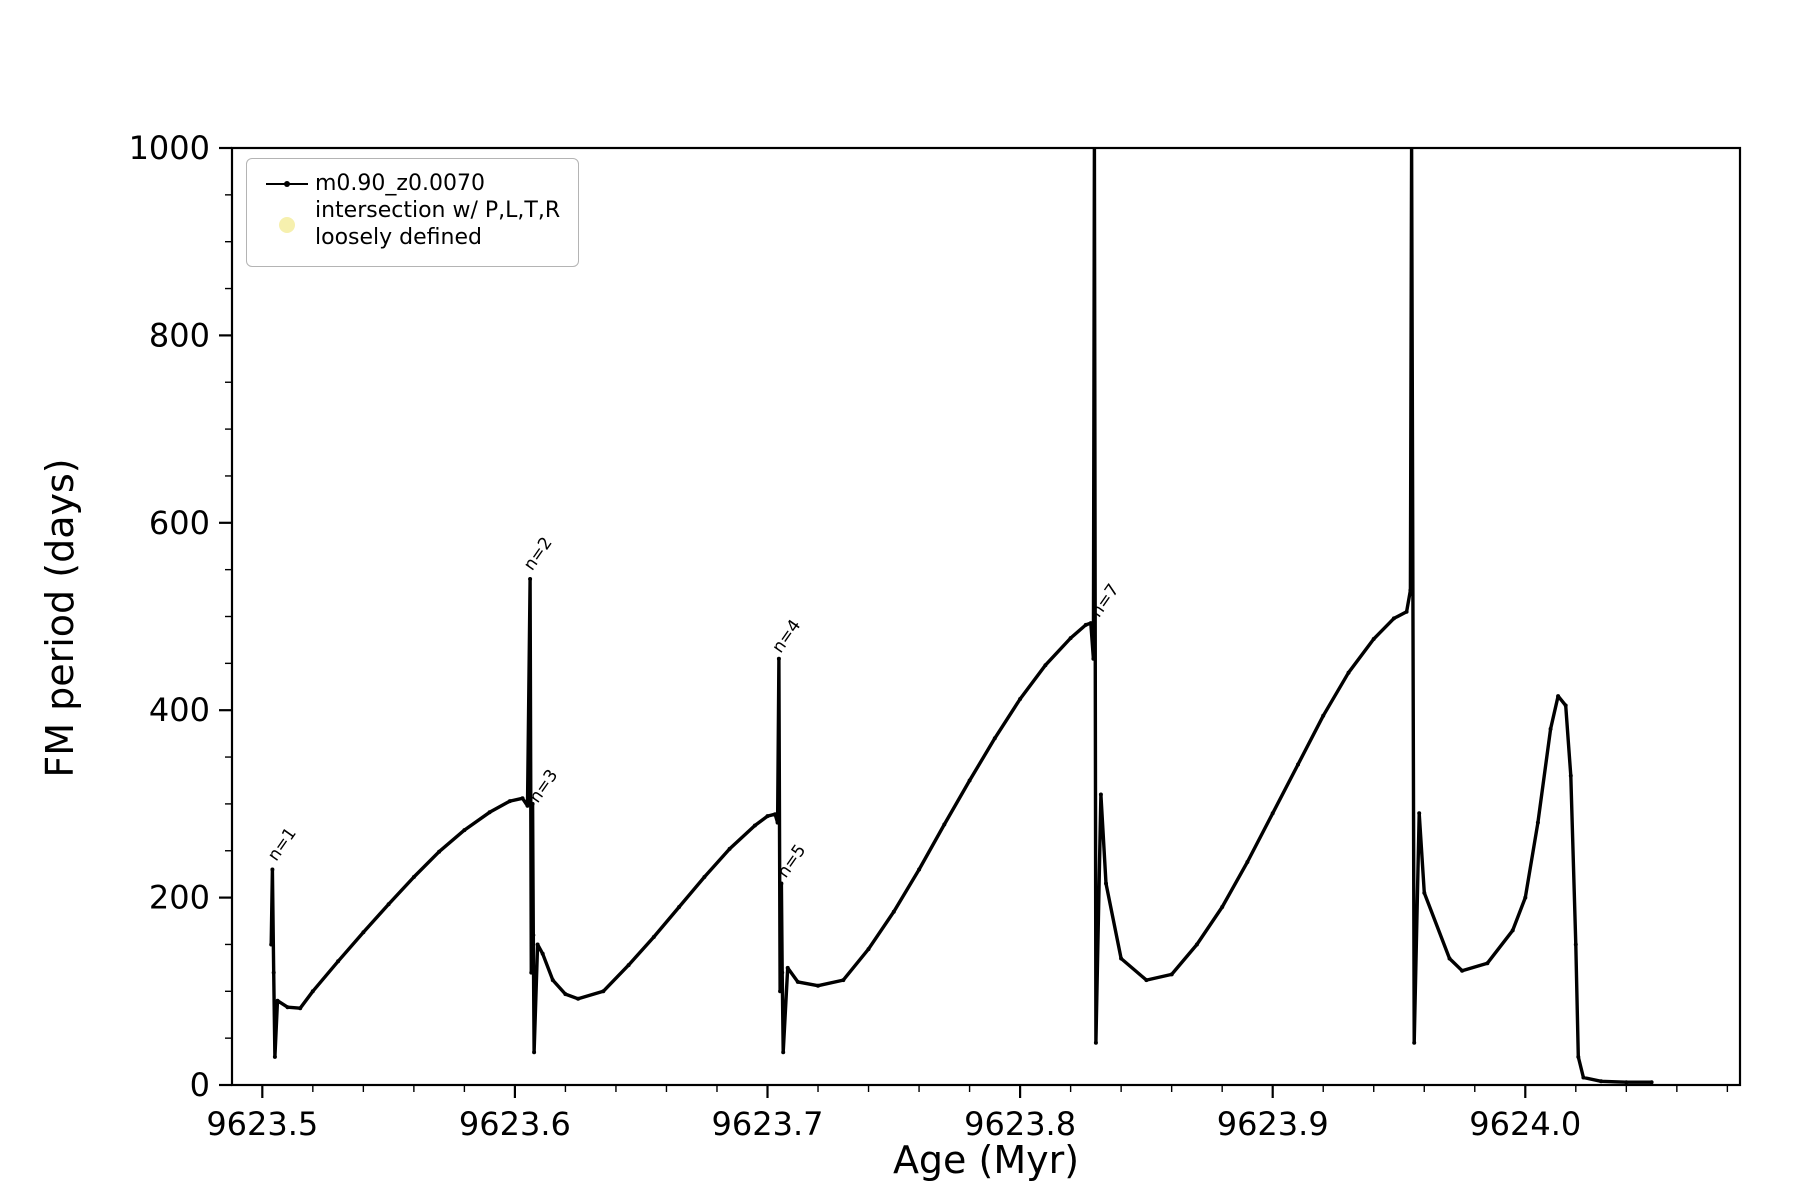 The height and width of the screenshot is (1200, 1800). What do you see at coordinates (200, 1085) in the screenshot?
I see `y-tick-label: 0` at bounding box center [200, 1085].